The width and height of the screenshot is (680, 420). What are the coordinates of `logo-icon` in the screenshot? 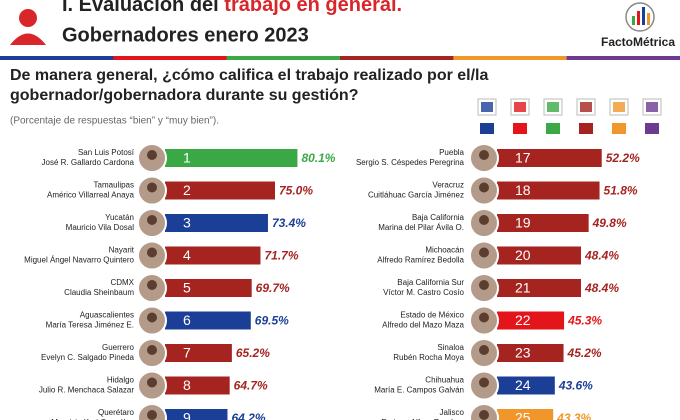 It's located at (28, 27).